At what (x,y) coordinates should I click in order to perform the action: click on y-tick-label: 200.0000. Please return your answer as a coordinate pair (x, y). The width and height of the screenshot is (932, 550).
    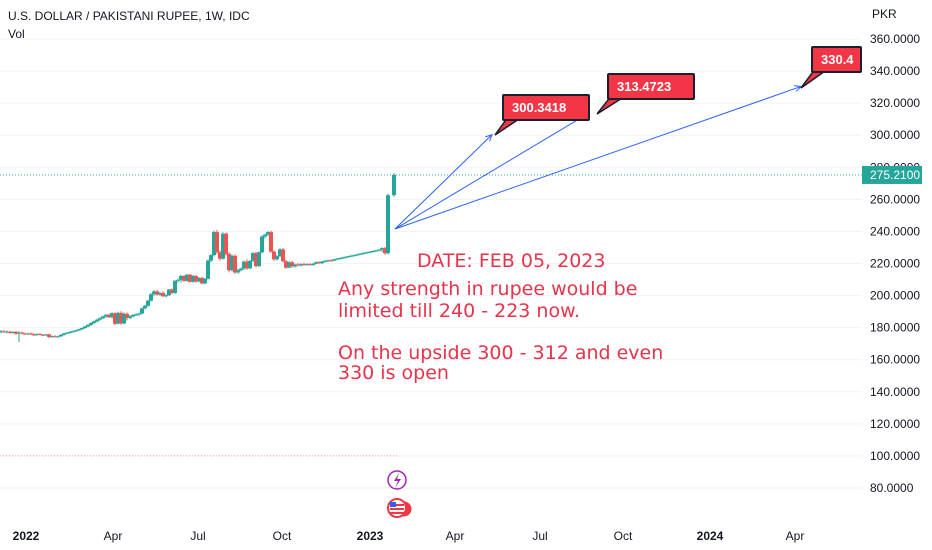
    Looking at the image, I should click on (895, 296).